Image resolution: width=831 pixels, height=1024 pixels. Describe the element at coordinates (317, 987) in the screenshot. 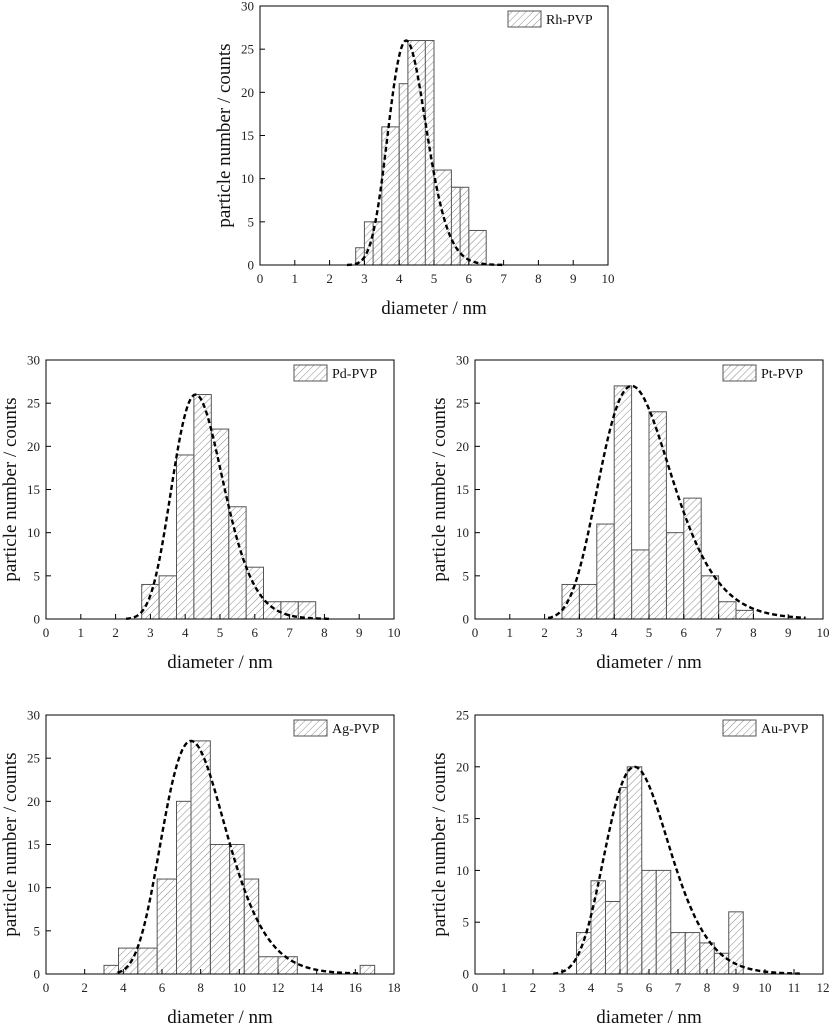

I see `x-tick-label: 14` at that location.